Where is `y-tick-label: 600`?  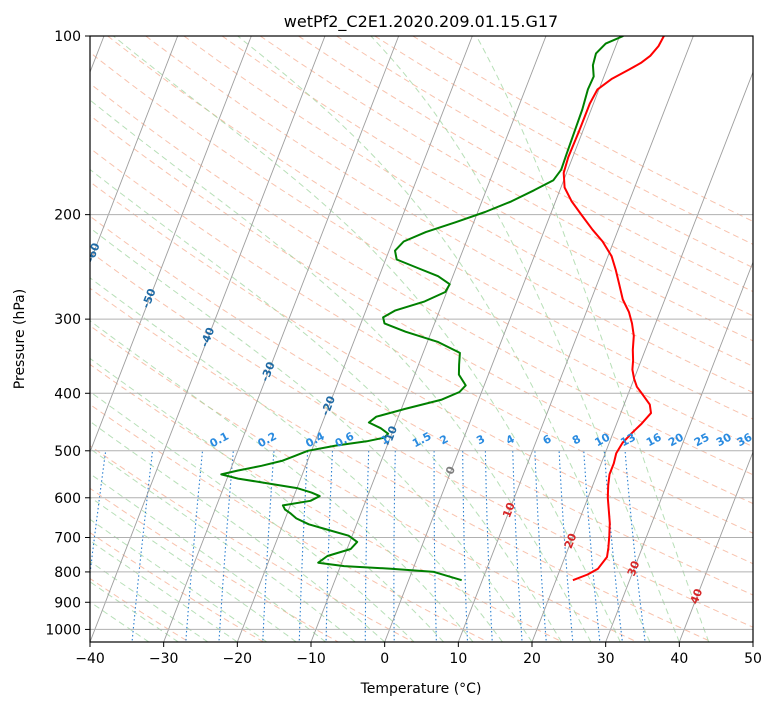
y-tick-label: 600 is located at coordinates (67, 499).